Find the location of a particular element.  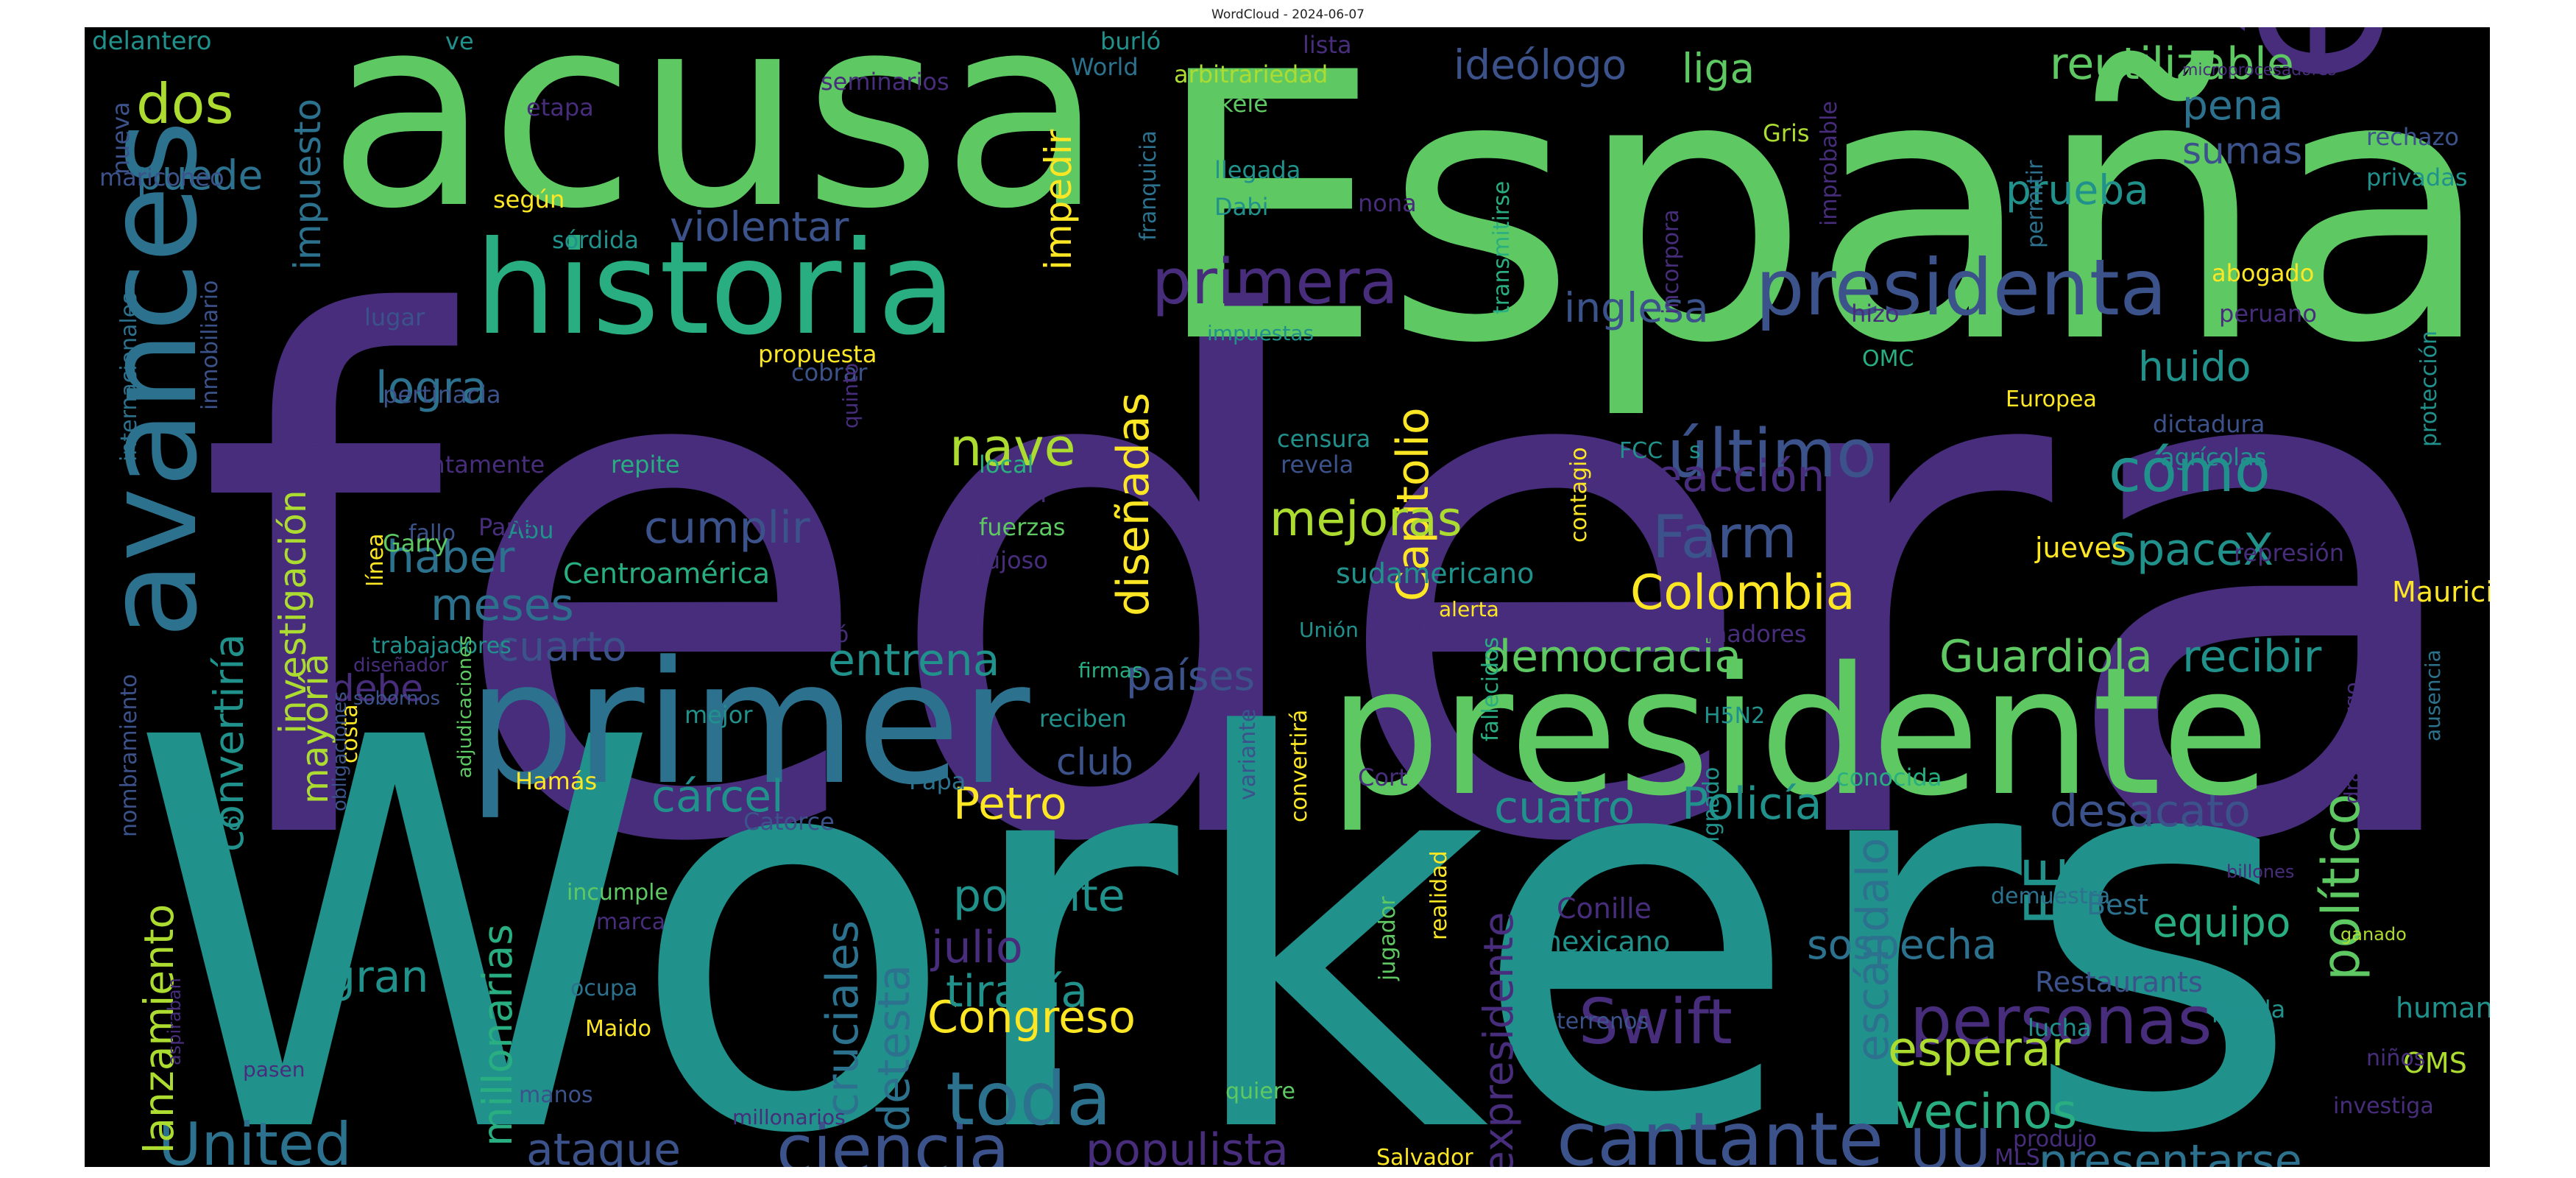

word-cloud-word: inmobiliario is located at coordinates (210, 345).